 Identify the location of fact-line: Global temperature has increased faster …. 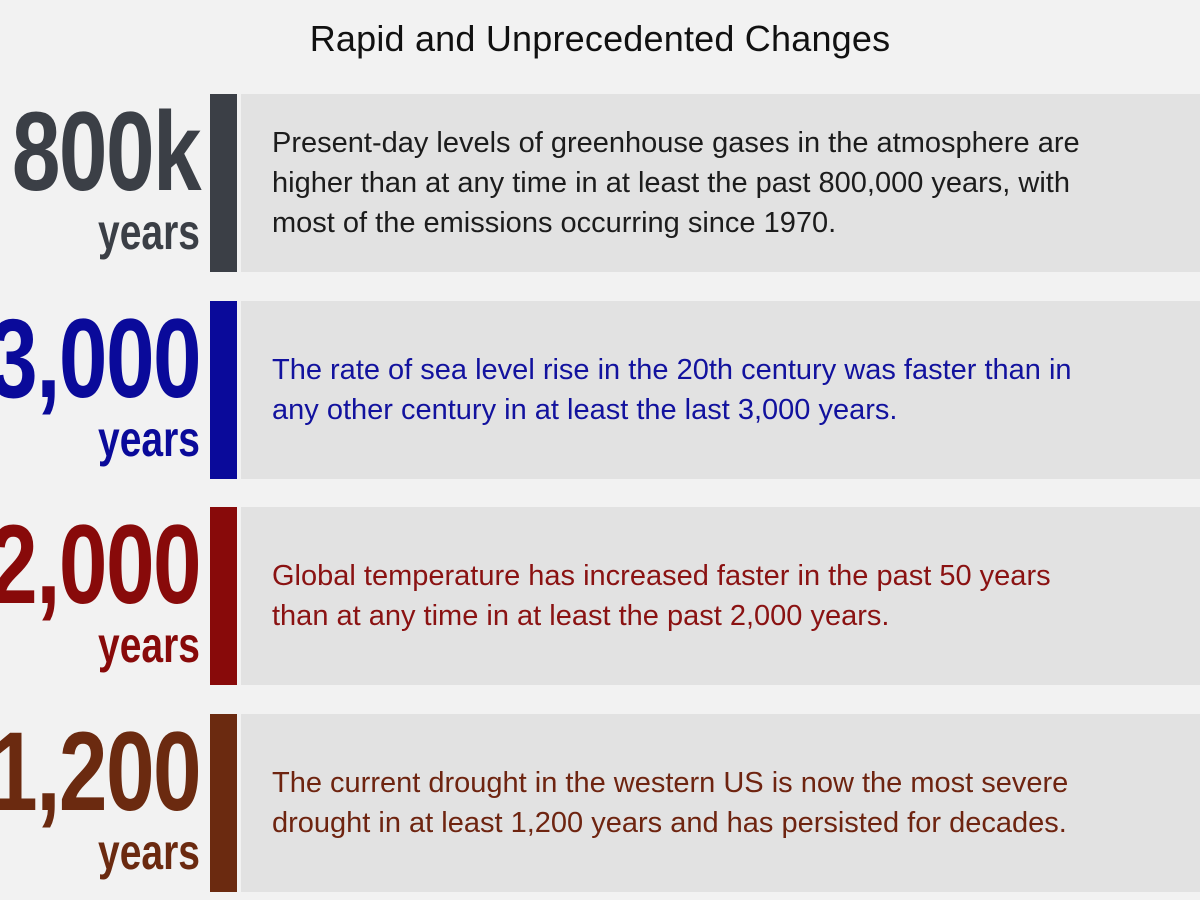
(661, 576).